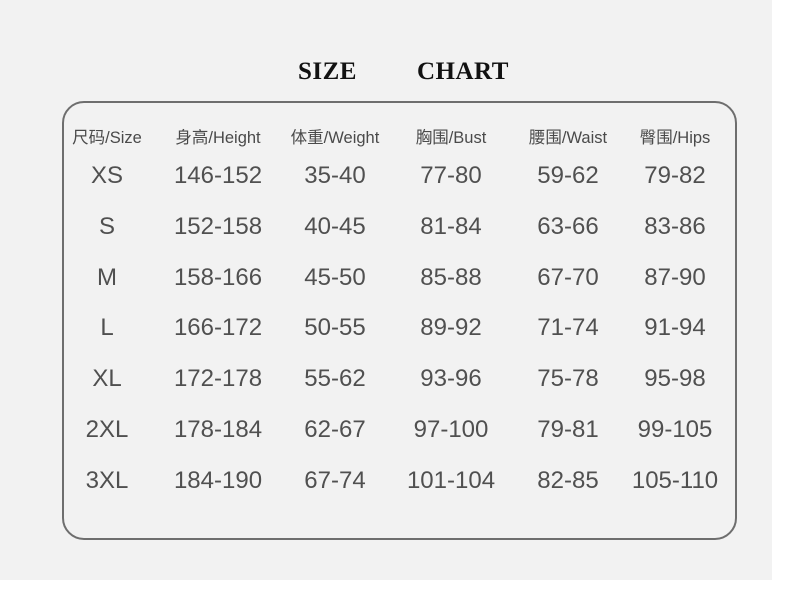 This screenshot has height=606, width=791. I want to click on table-cell: 3XL, so click(107, 480).